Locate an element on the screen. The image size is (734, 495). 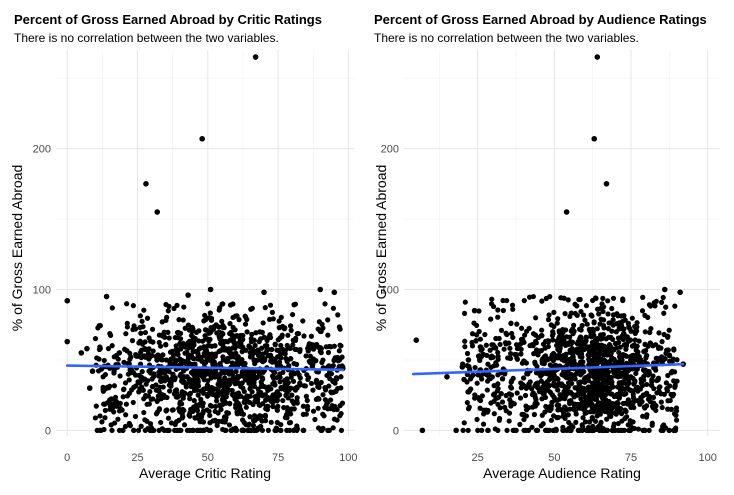
y-tick-label: 200 is located at coordinates (390, 150).